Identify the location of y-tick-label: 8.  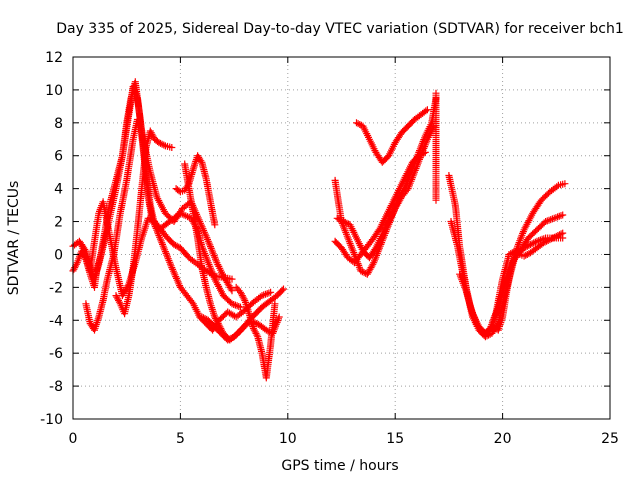
(58, 124).